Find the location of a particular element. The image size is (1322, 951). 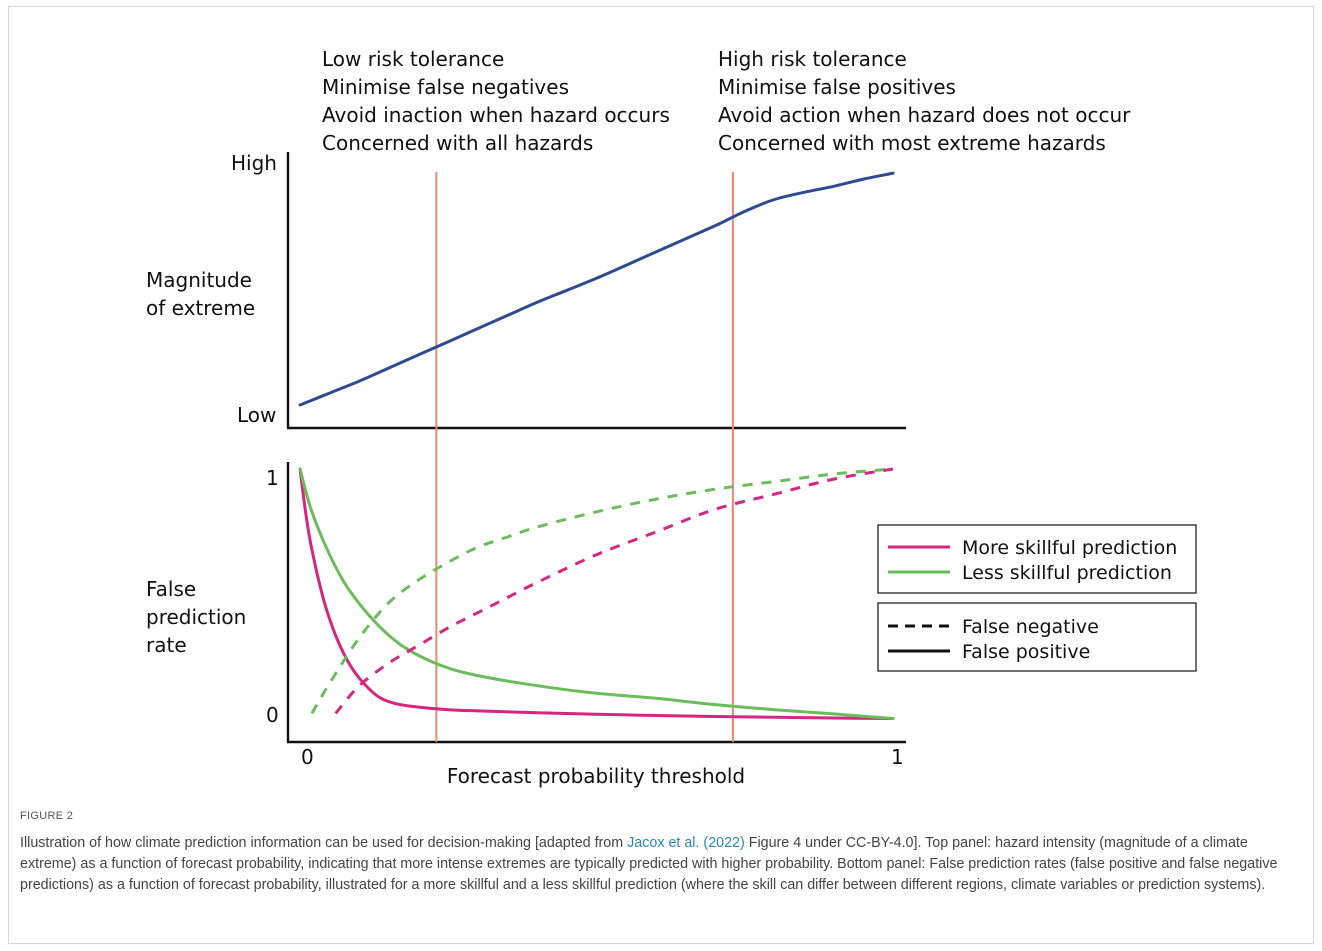

annotation-right-1: High risk tolerance is located at coordinates (812, 59).